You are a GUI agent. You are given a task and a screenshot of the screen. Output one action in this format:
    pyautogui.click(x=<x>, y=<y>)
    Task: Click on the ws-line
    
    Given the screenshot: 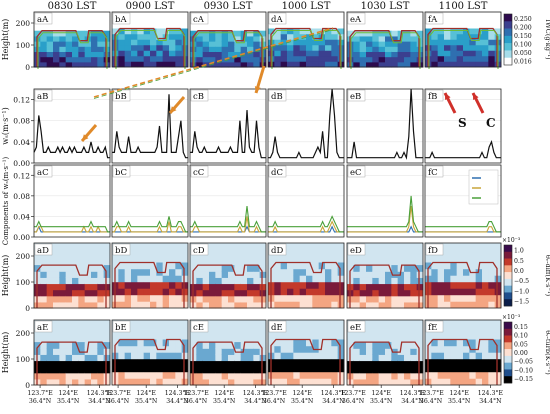 What is the action you would take?
    pyautogui.click(x=385, y=124)
    